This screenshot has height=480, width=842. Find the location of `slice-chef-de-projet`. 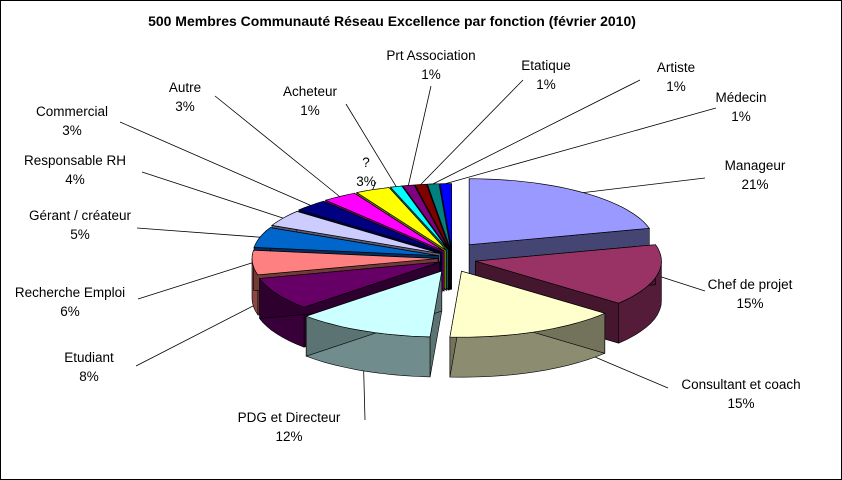

slice-chef-de-projet is located at coordinates (568, 274).